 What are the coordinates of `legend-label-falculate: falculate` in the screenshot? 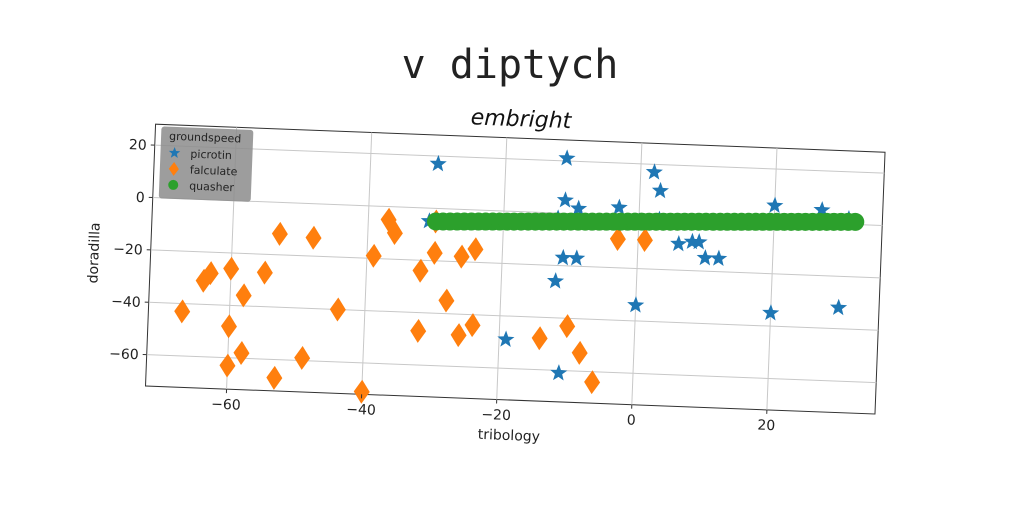 It's located at (214, 171).